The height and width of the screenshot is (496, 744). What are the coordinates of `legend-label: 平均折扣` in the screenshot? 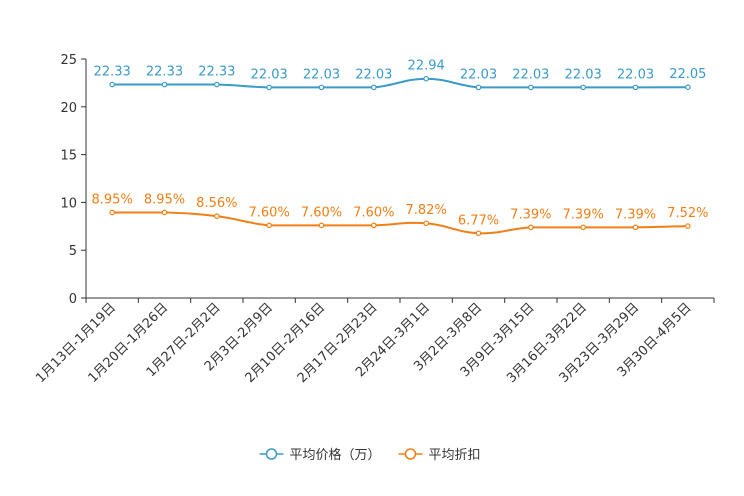 It's located at (455, 455).